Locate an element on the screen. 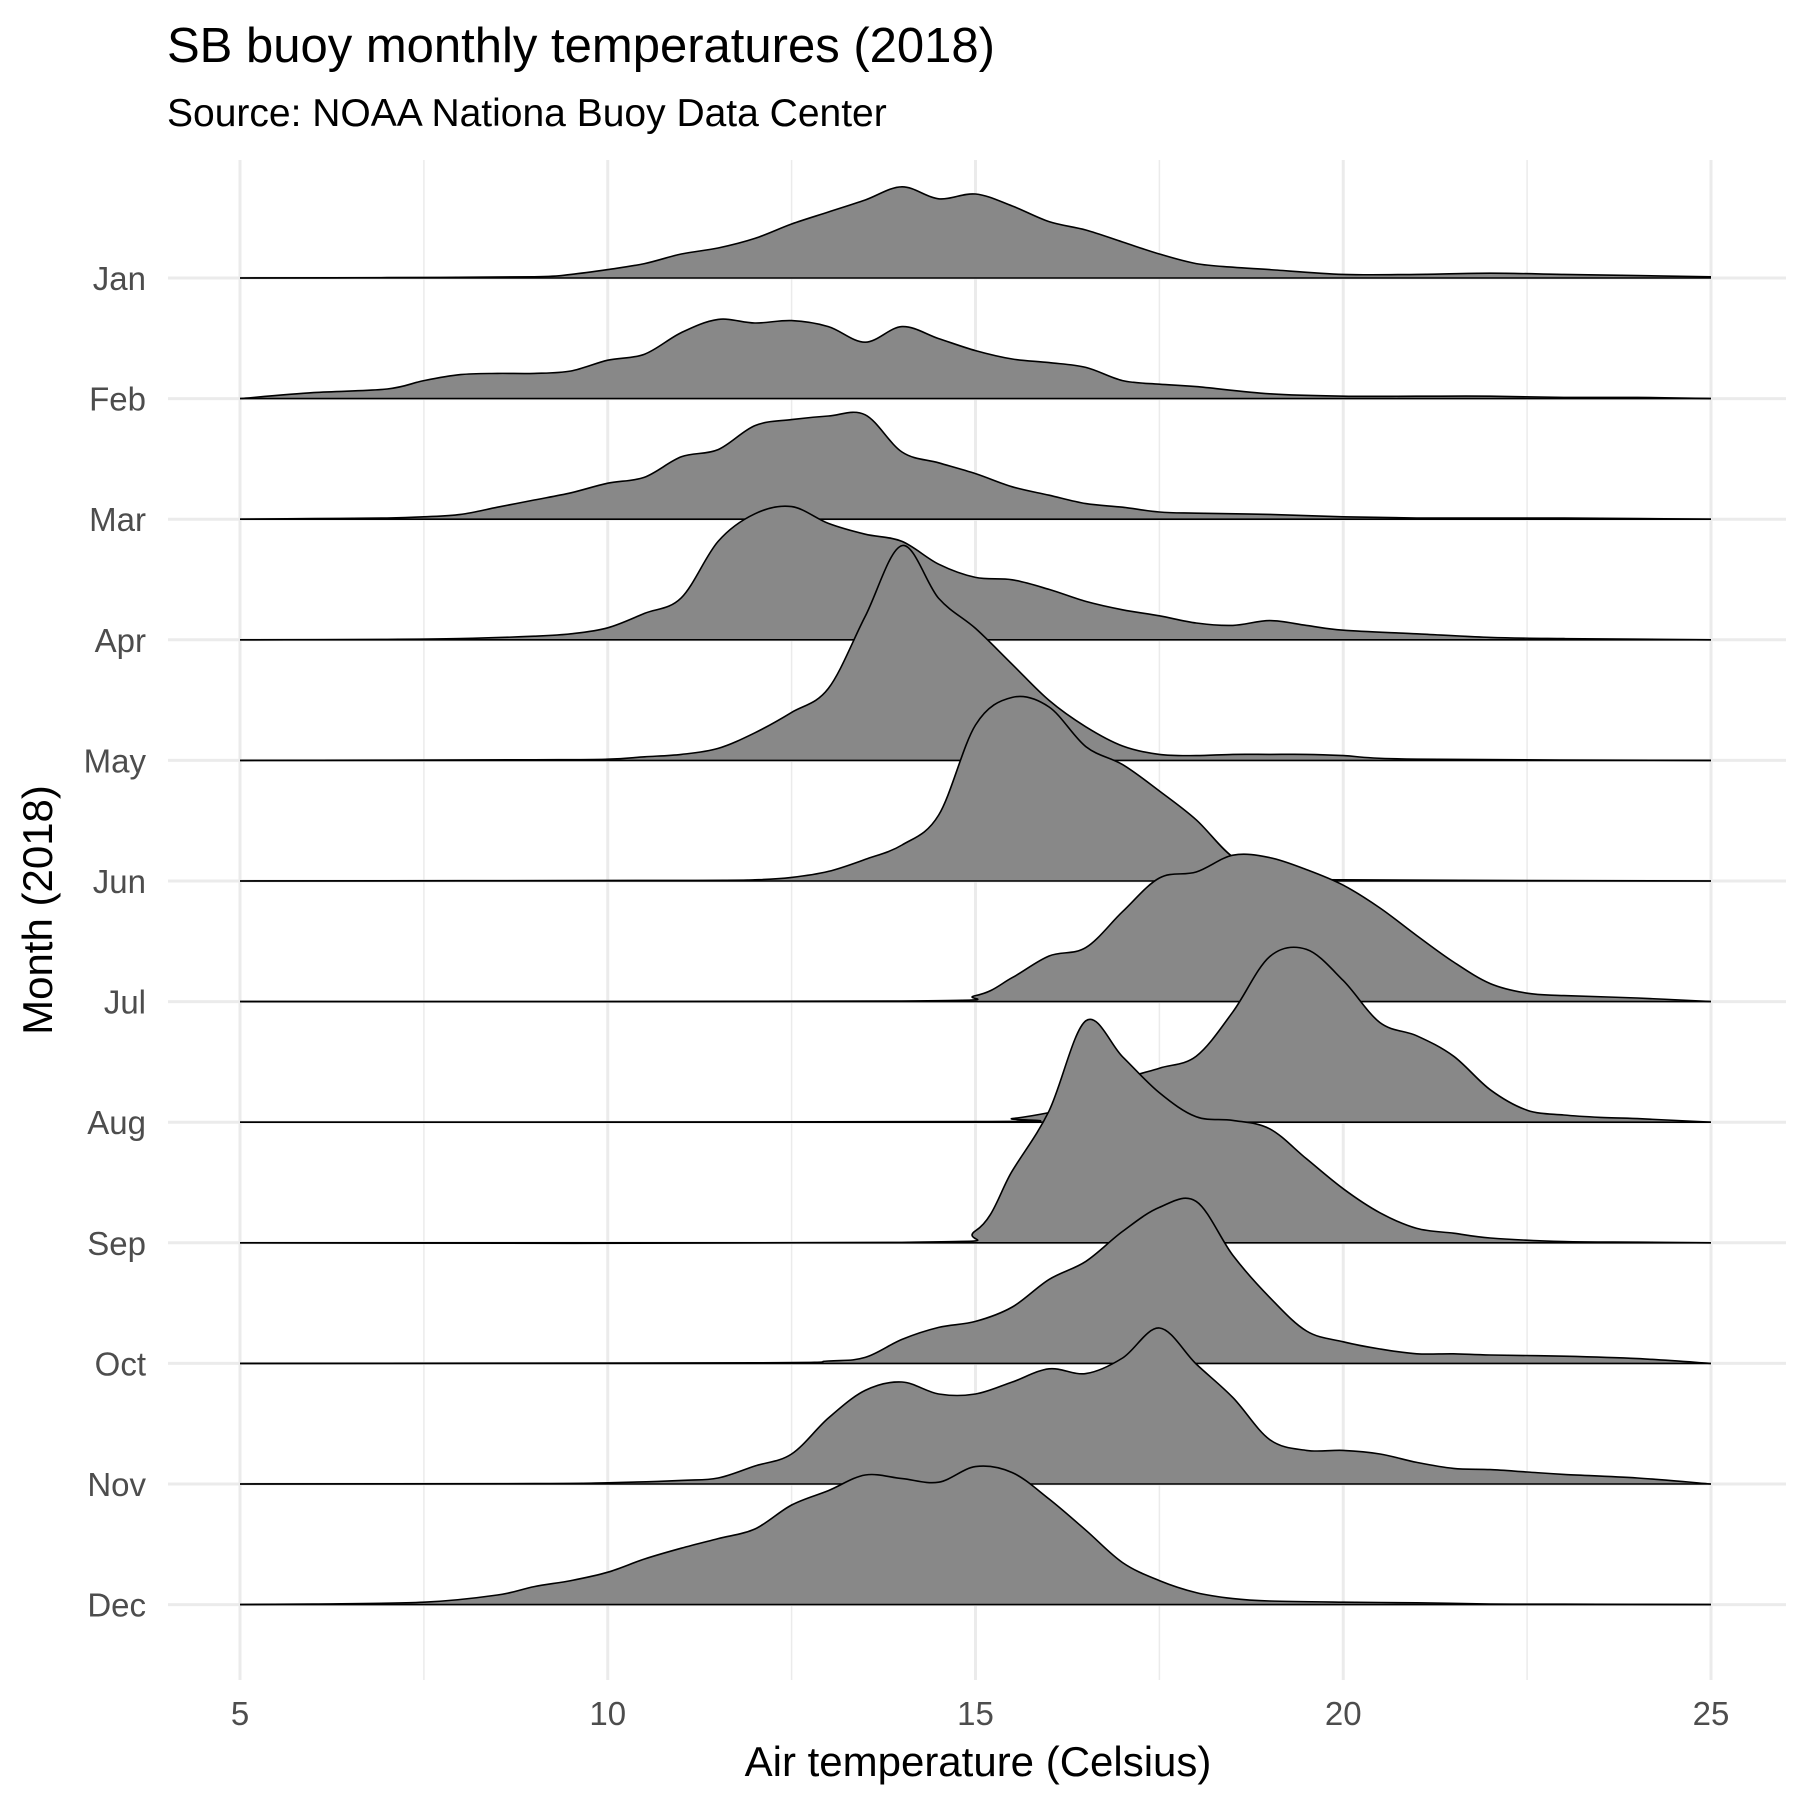 The image size is (1800, 1800). ridge-line-apr is located at coordinates (975, 573).